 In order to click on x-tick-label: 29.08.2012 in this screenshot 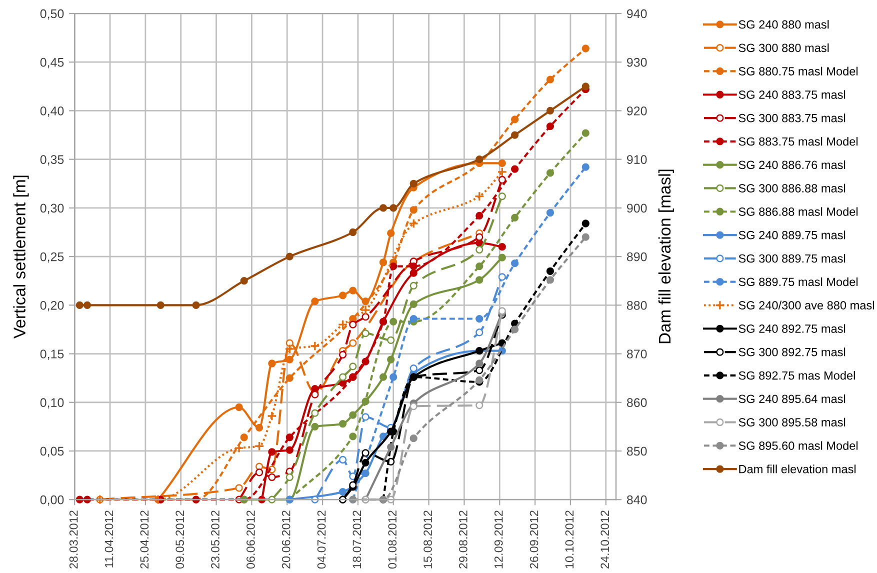, I will do `click(463, 539)`.